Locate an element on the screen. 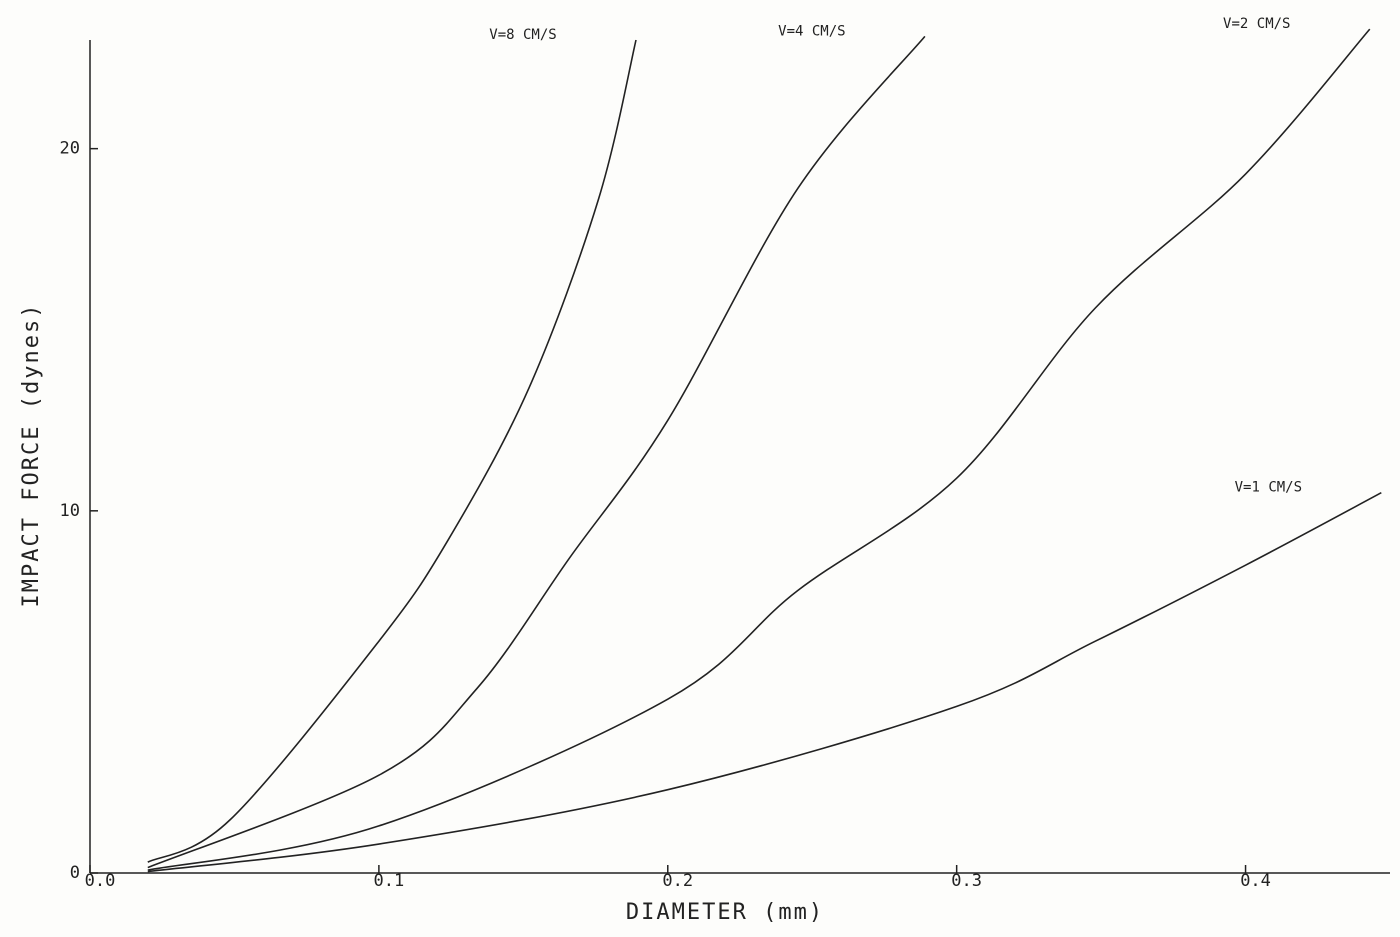 The height and width of the screenshot is (937, 1400). x-tick-label: 0.1 is located at coordinates (389, 881).